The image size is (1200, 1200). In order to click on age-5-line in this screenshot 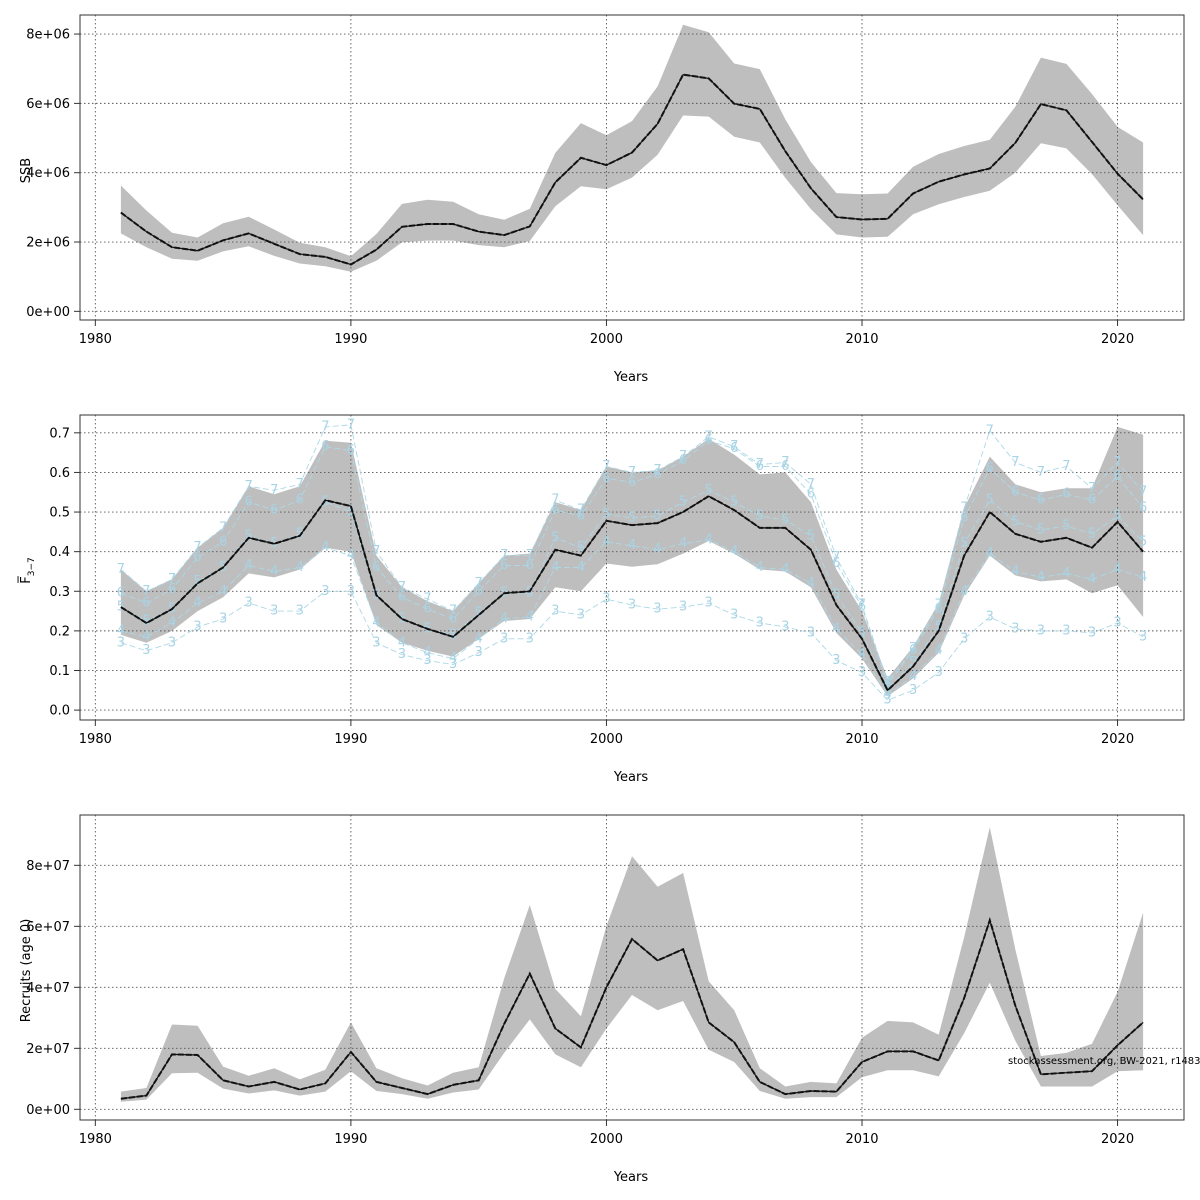, I will do `click(632, 589)`.